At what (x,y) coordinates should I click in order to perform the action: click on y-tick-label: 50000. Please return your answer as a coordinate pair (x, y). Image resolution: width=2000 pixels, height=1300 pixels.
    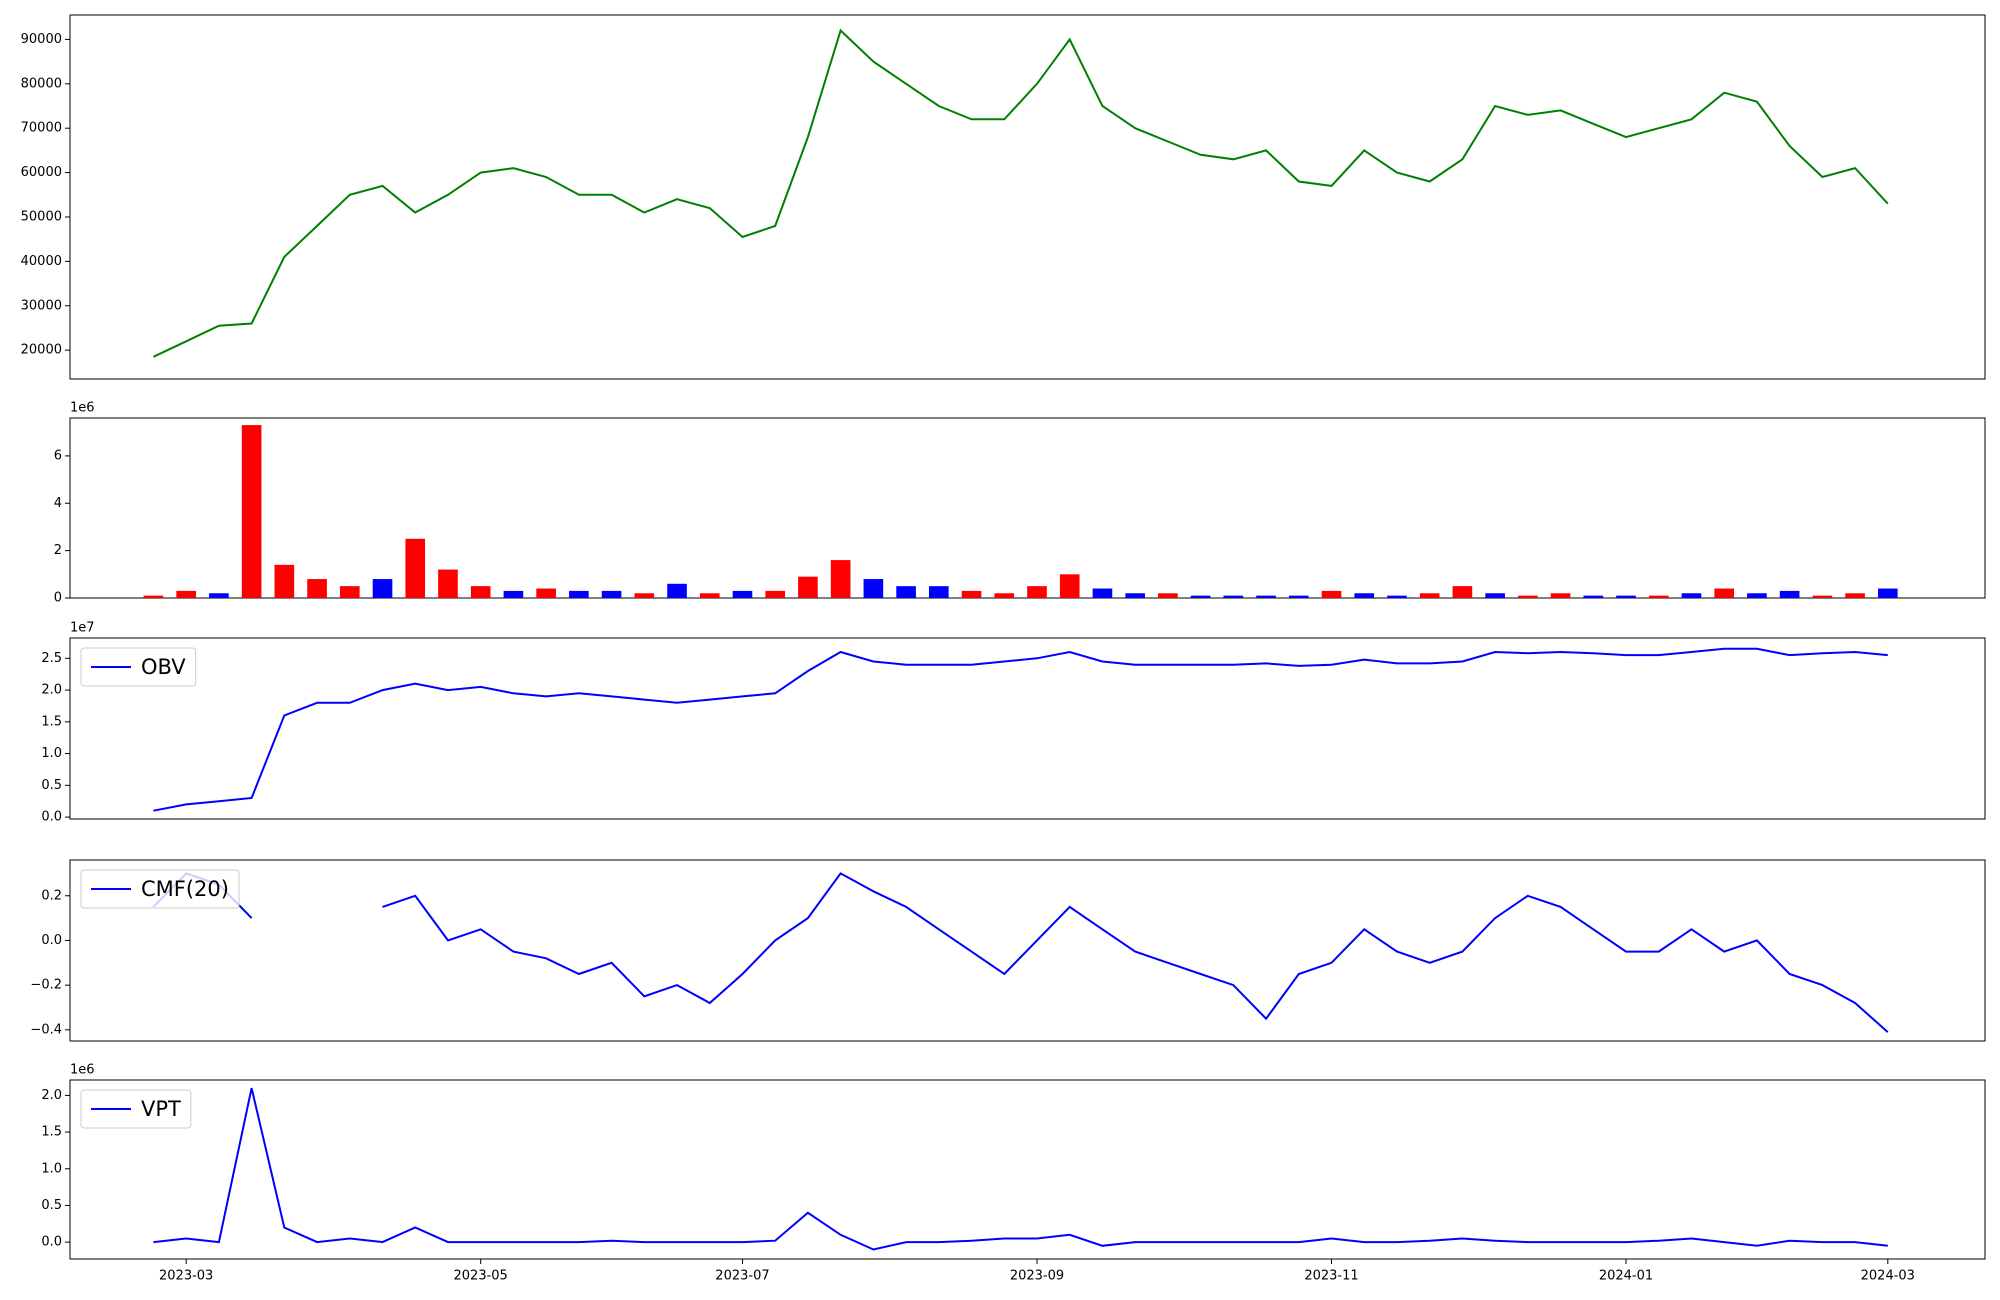
    Looking at the image, I should click on (41, 216).